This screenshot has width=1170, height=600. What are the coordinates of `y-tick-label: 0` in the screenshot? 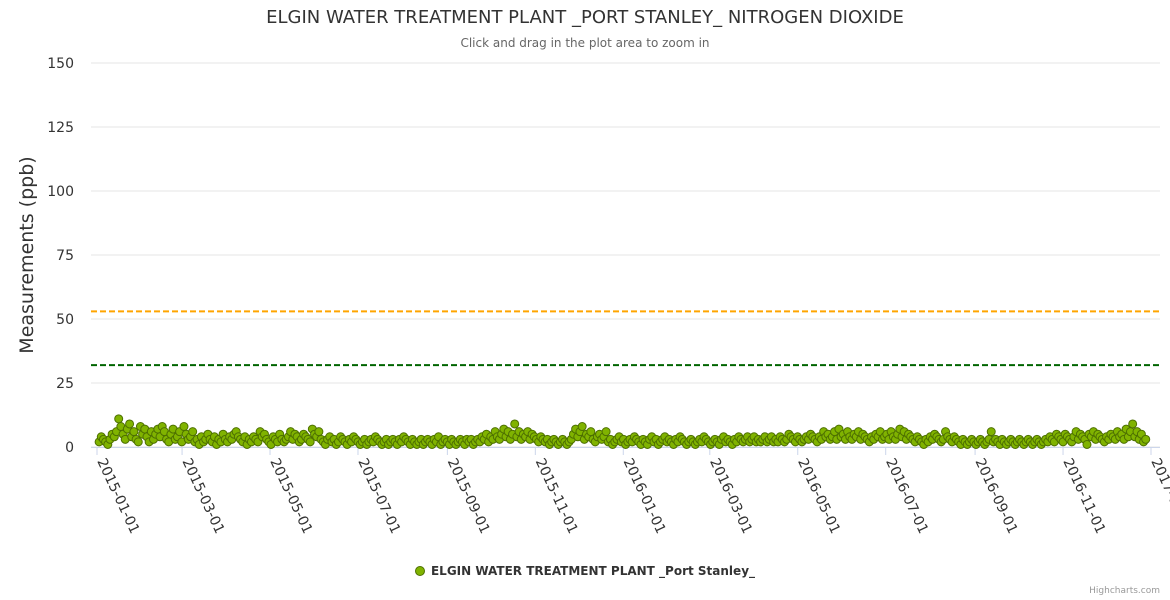 It's located at (69, 448).